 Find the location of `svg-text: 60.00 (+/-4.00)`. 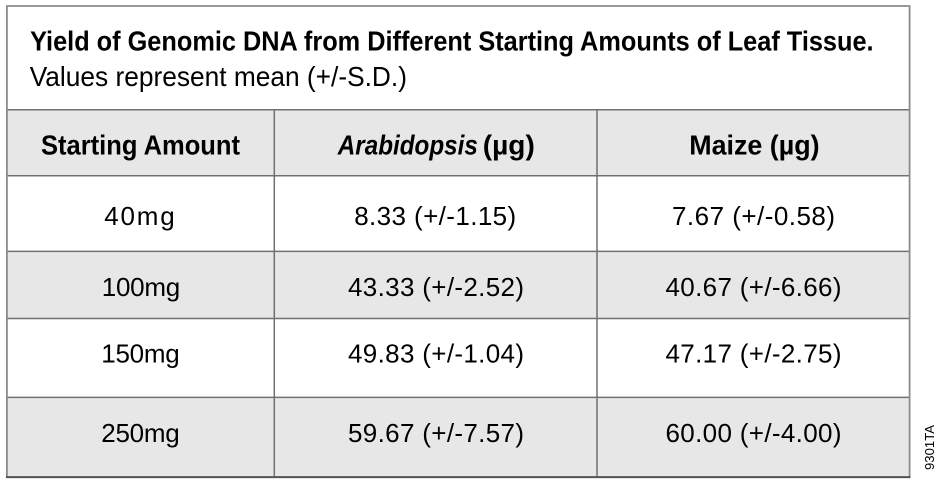

svg-text: 60.00 (+/-4.00) is located at coordinates (754, 433).